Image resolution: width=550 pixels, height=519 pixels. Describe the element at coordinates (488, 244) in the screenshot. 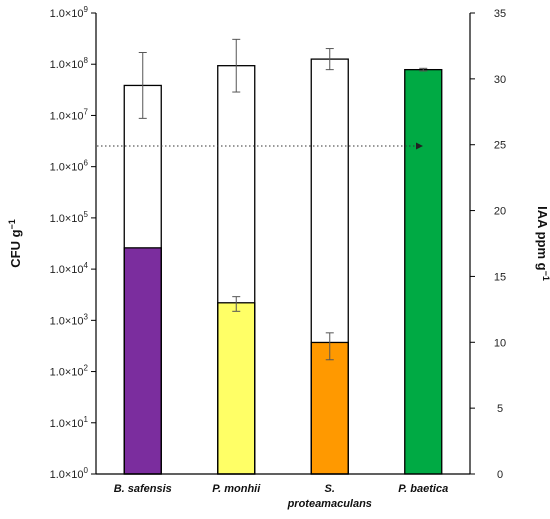

I see `right-axis-ticks: 0 5 10 15 20 25 30 35` at that location.